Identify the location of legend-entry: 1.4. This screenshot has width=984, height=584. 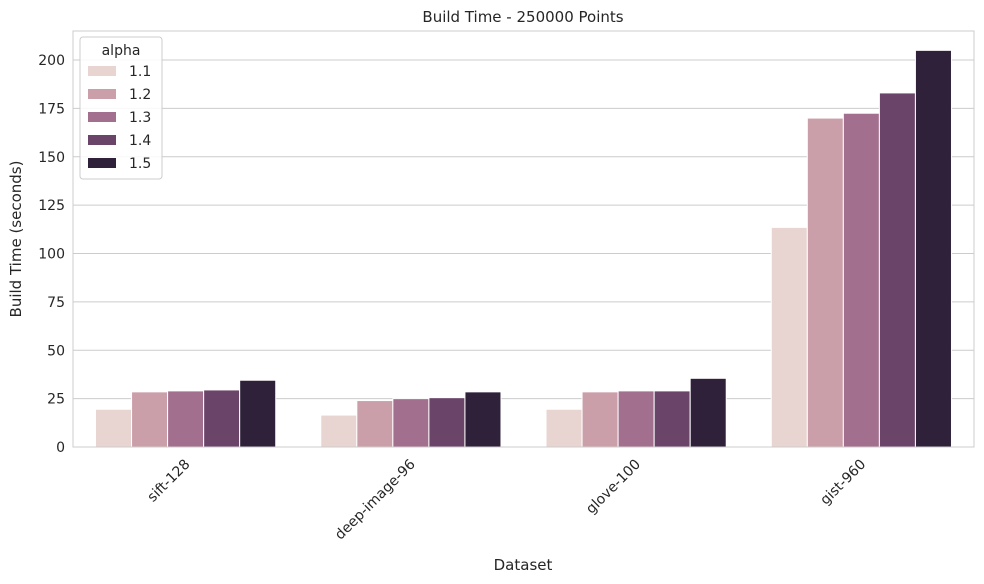
(140, 141).